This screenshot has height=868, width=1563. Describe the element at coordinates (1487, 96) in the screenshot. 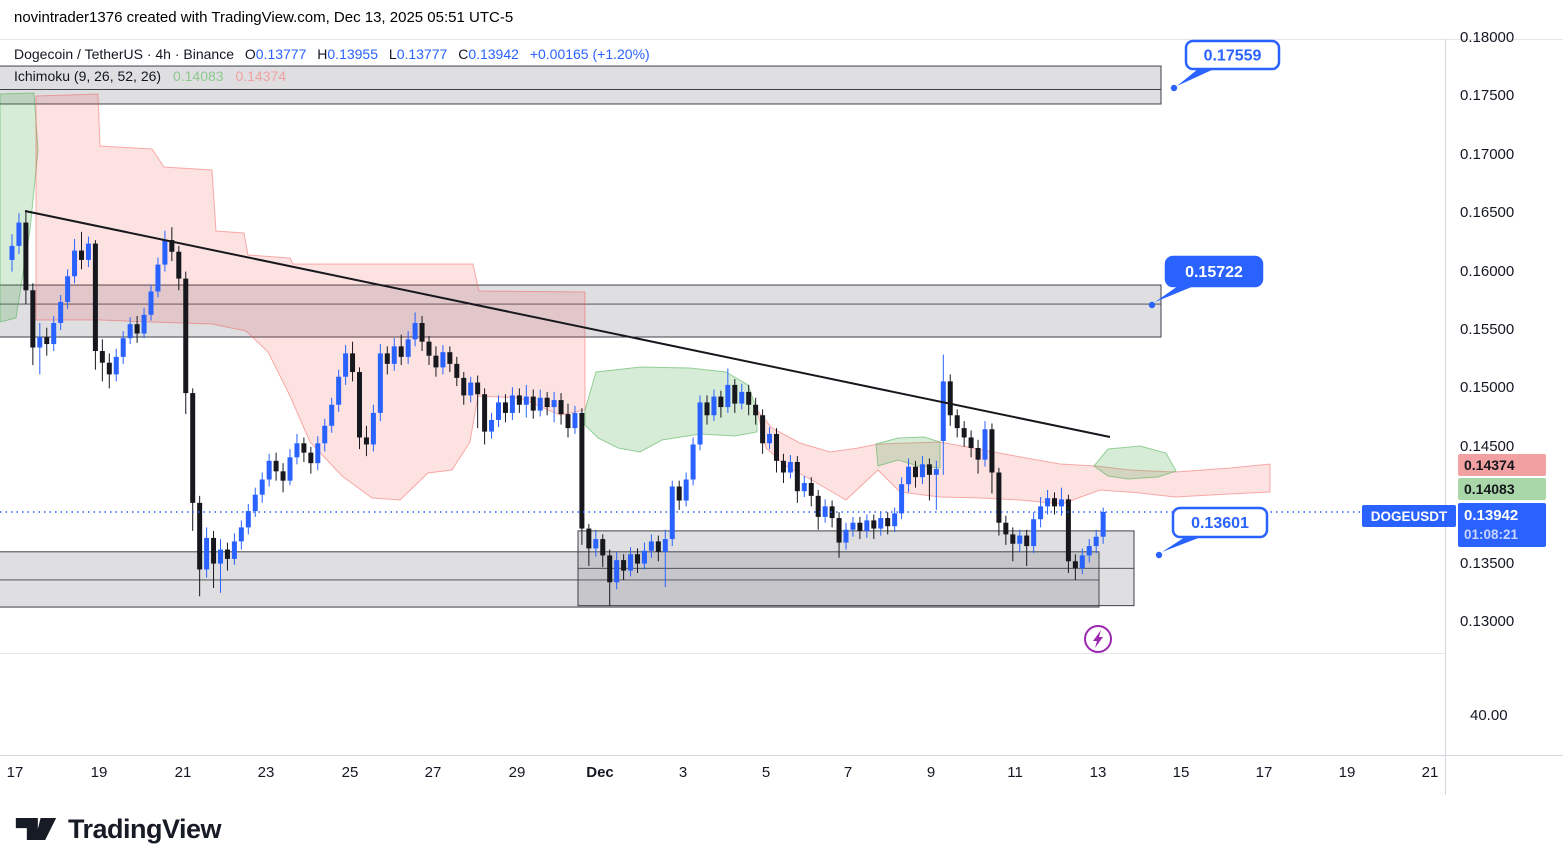

I see `price-tick-label: 0.17500` at that location.